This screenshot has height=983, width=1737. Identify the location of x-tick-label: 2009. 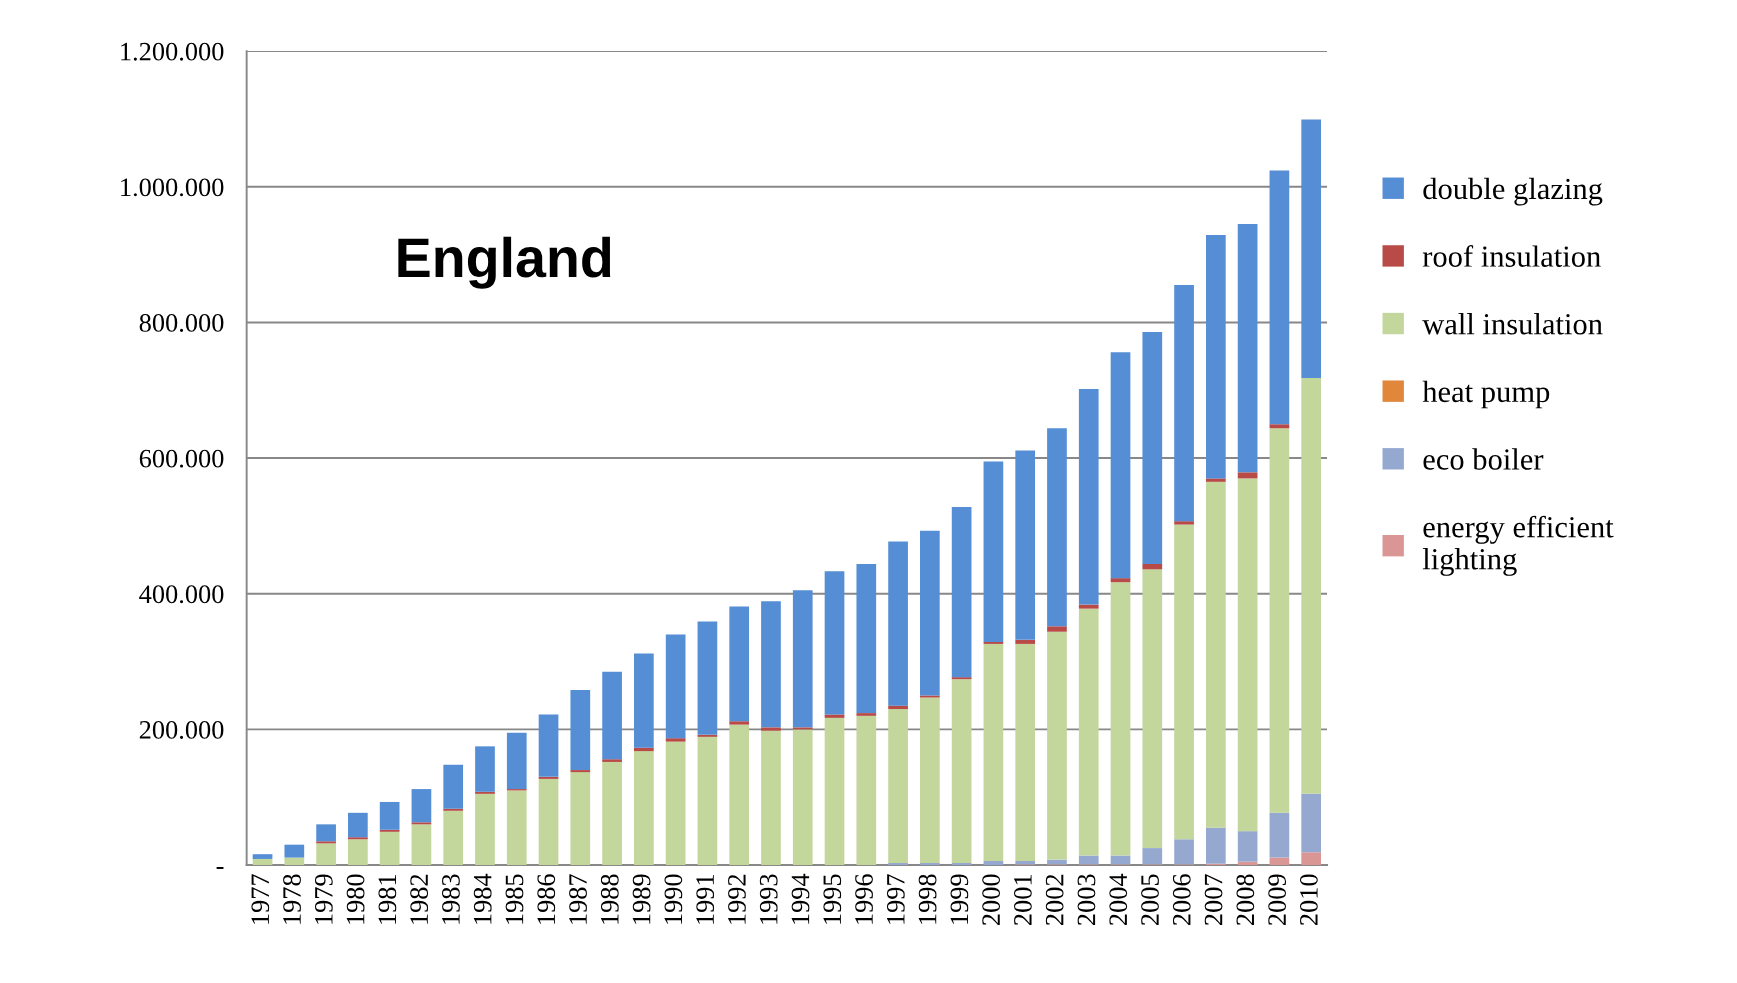
(1277, 899).